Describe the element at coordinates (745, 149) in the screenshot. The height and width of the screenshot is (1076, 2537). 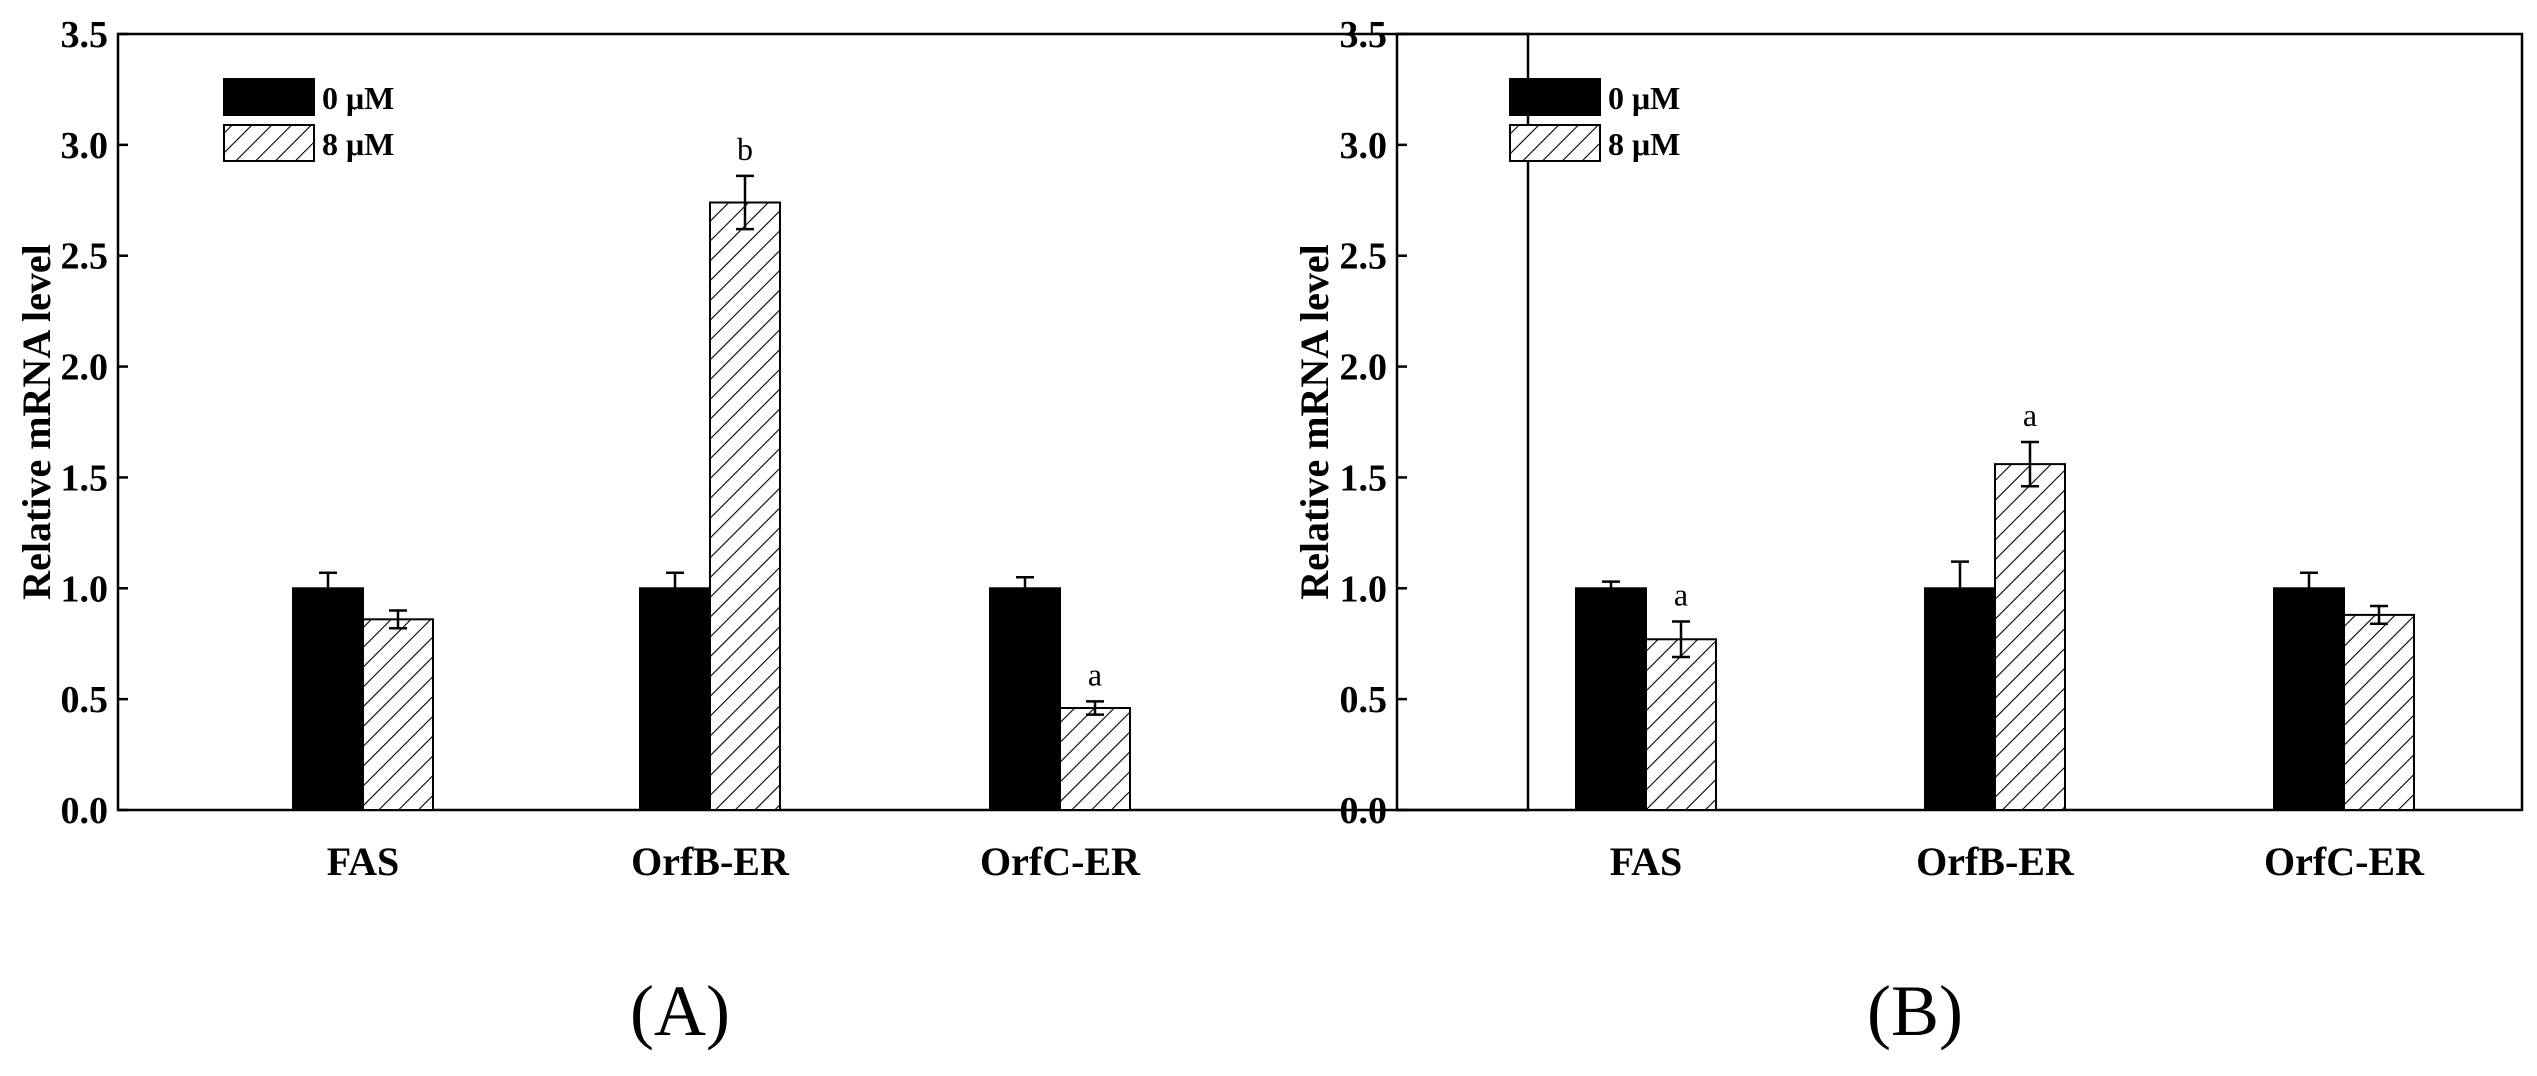
I see `significance-letter: b` at that location.